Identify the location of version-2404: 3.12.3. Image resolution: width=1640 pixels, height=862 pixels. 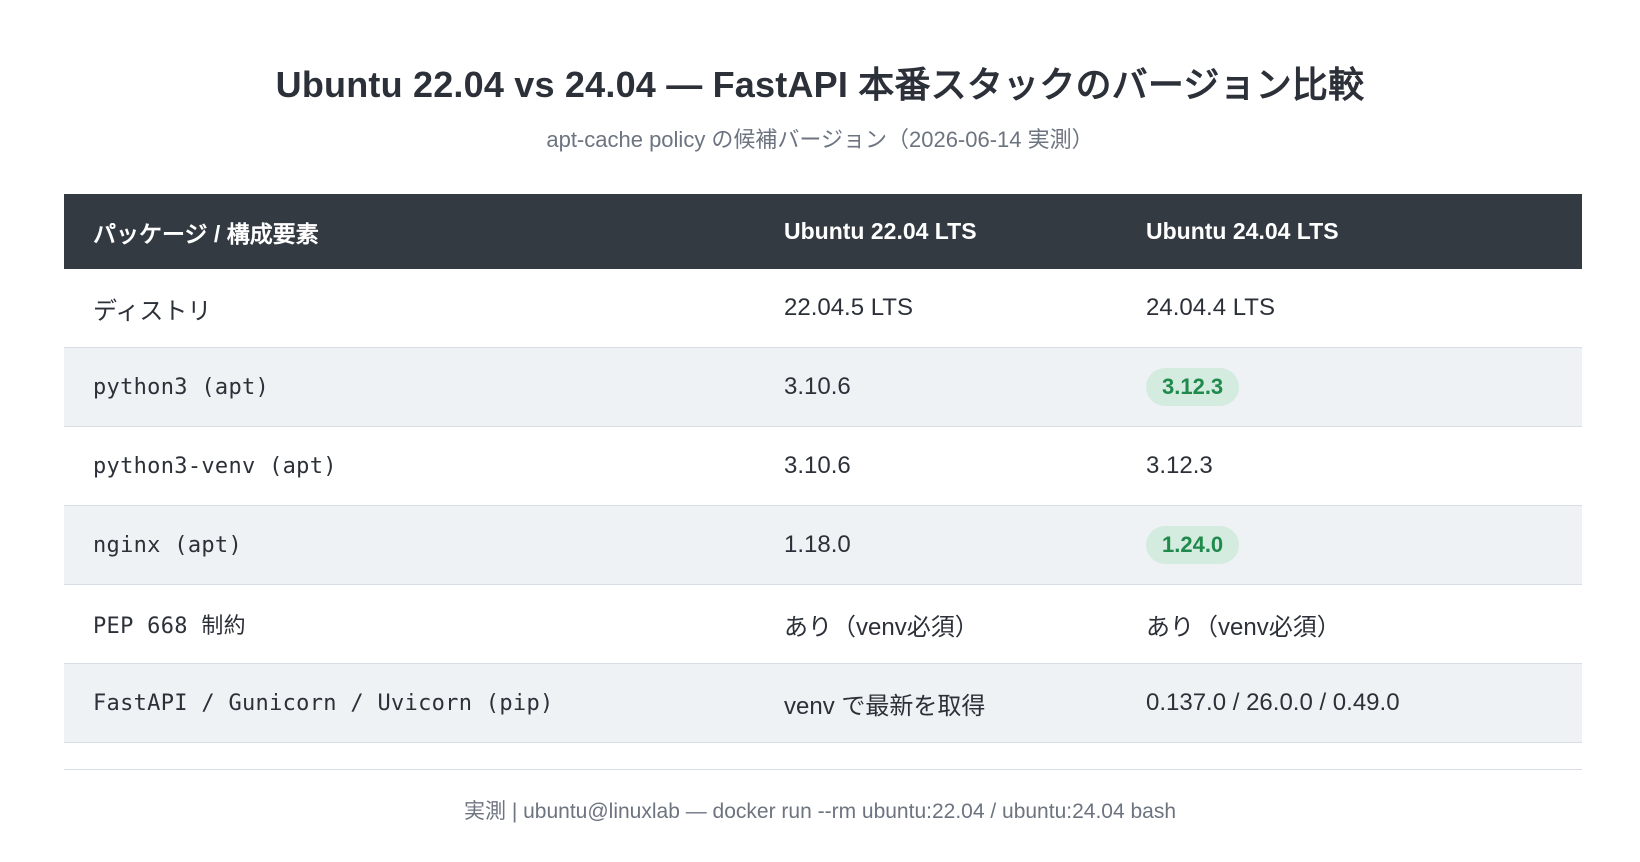
(1179, 465).